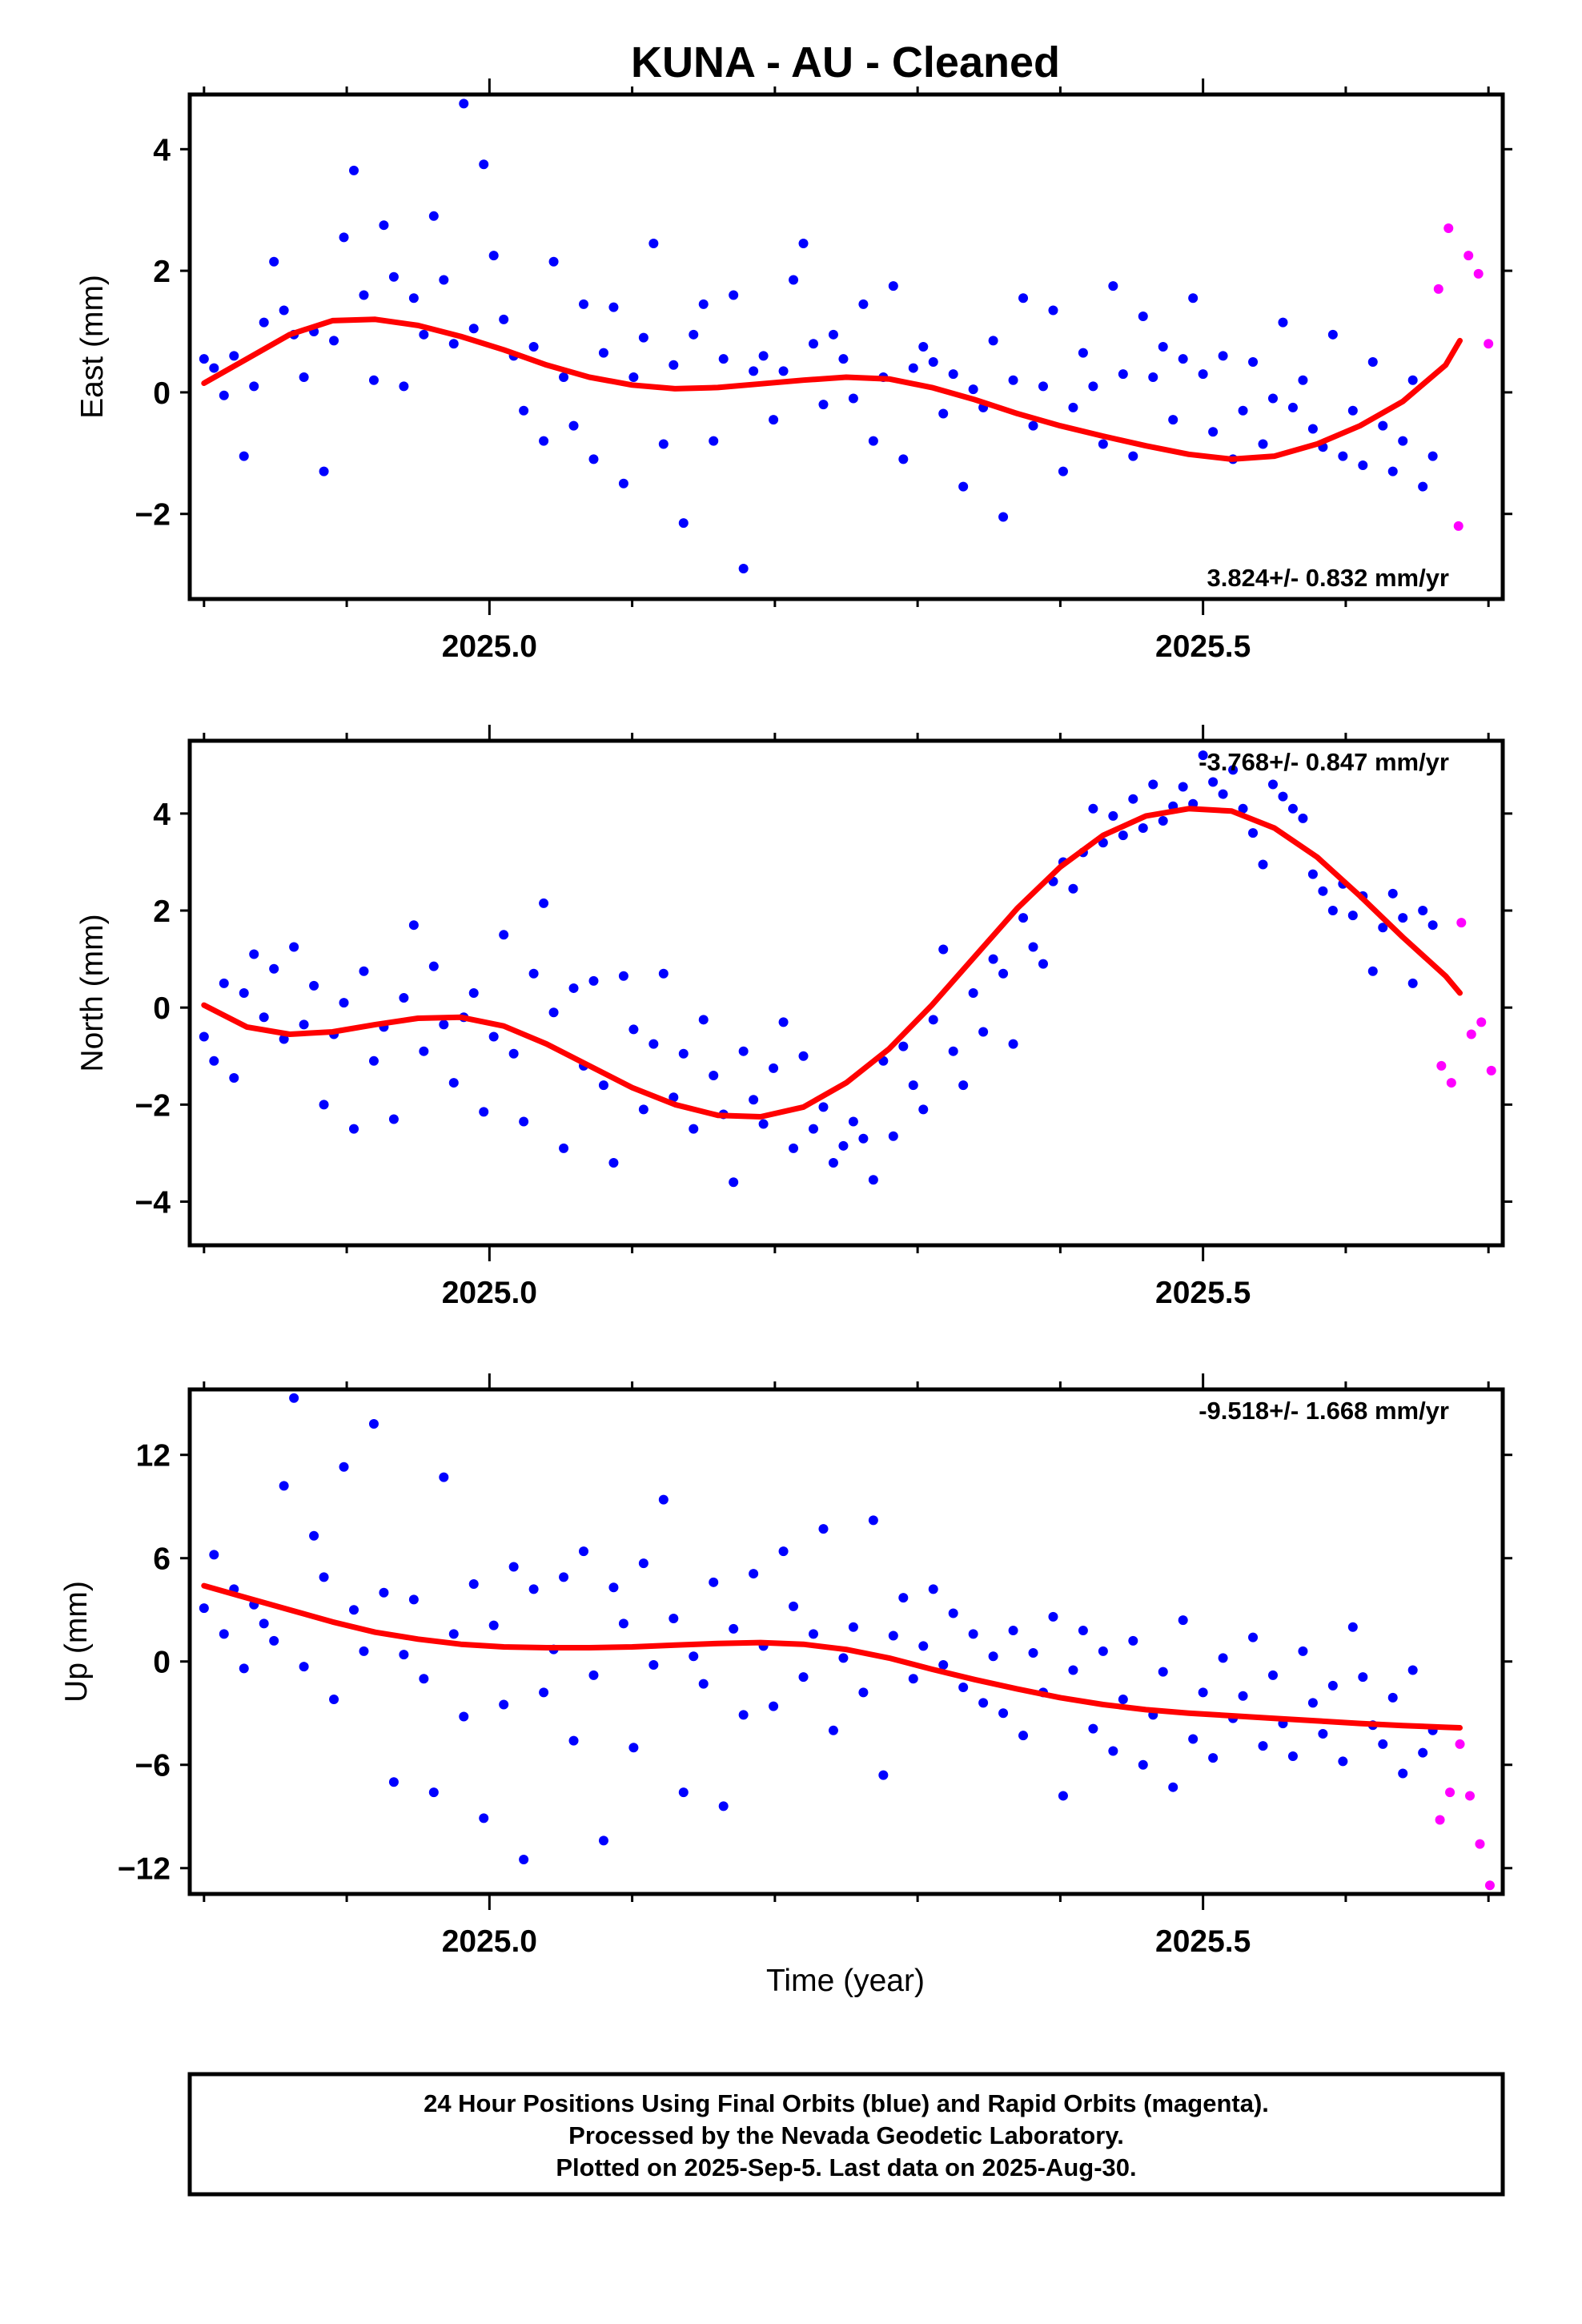  Describe the element at coordinates (144, 1869) in the screenshot. I see `ytick-label-up-0: −12` at that location.